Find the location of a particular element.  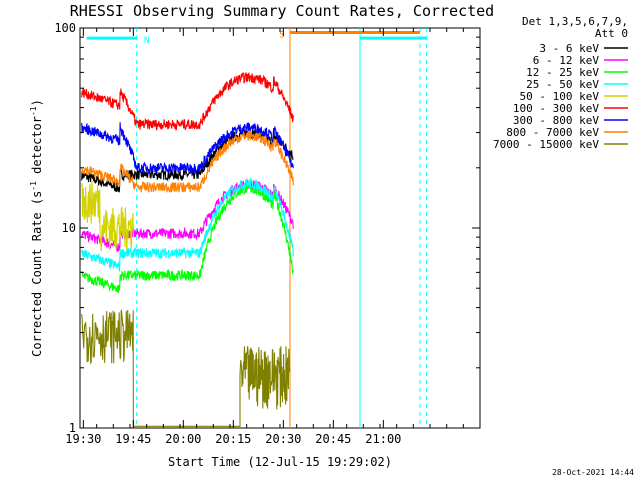

y-tick-label: 10 is located at coordinates (69, 228).